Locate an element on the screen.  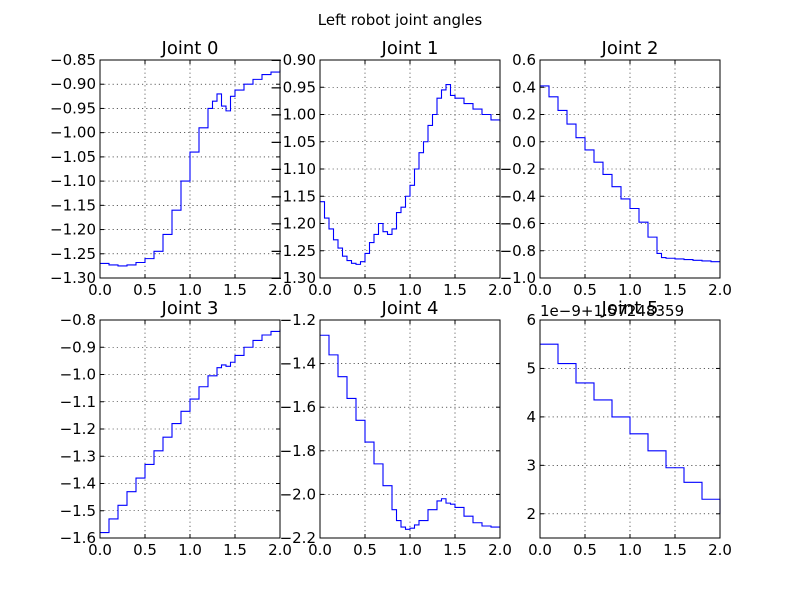
y-tick-label: 5 is located at coordinates (531, 368).